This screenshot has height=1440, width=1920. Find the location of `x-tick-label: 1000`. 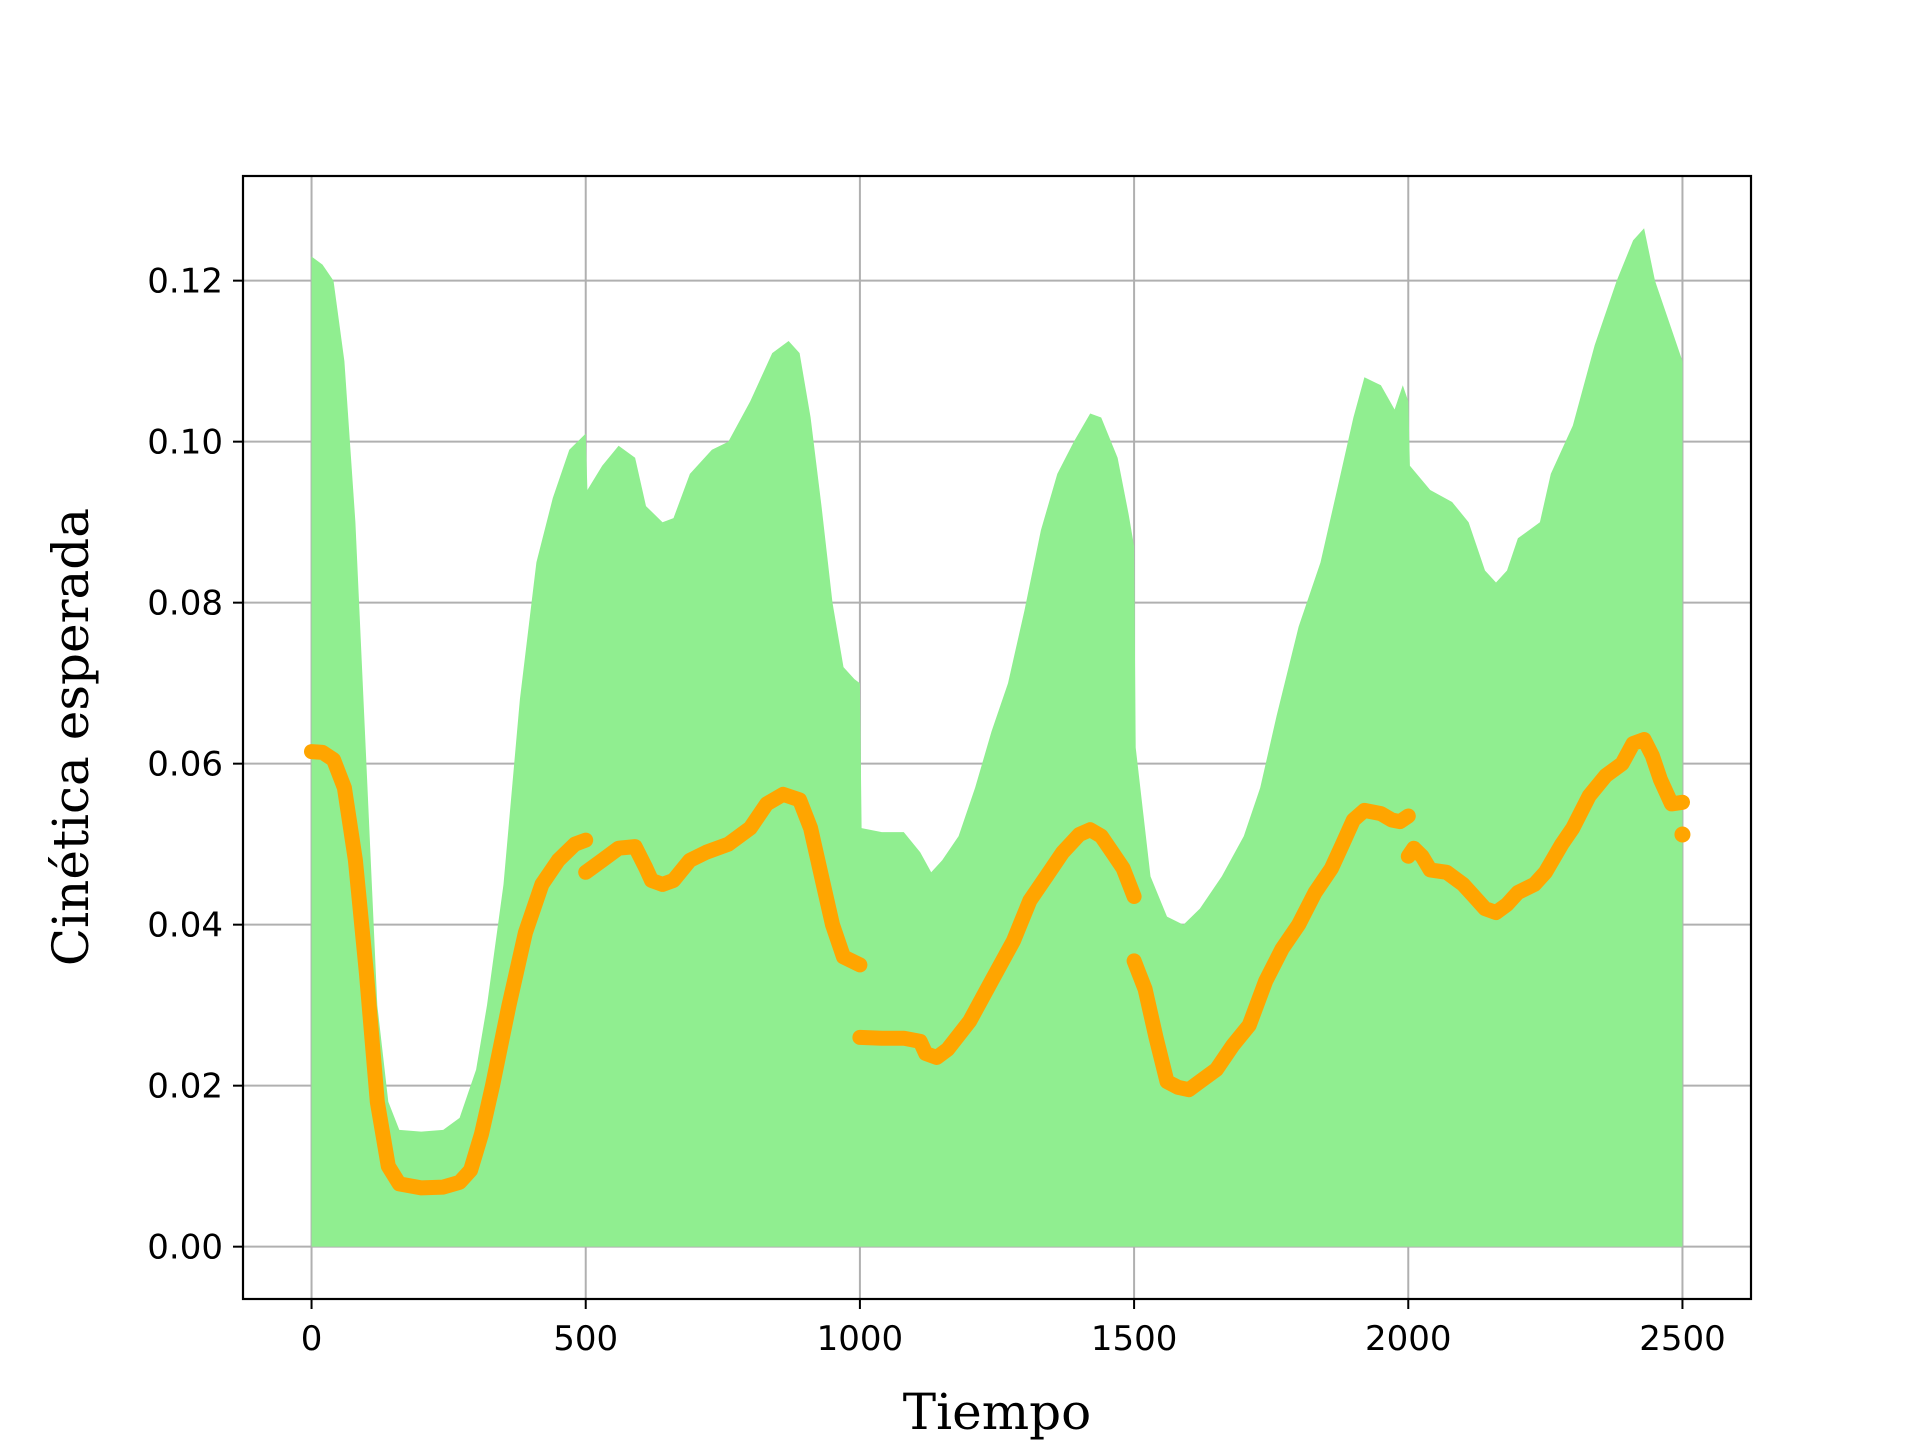

x-tick-label: 1000 is located at coordinates (860, 1339).